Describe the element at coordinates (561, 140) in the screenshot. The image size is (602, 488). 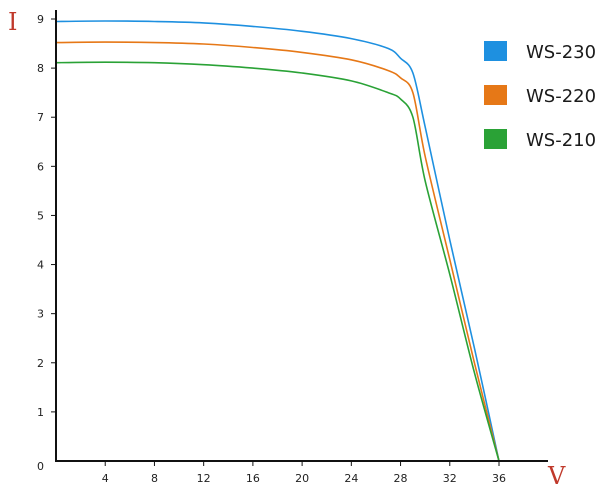
I see `legend-label-ws-210: WS-210` at that location.